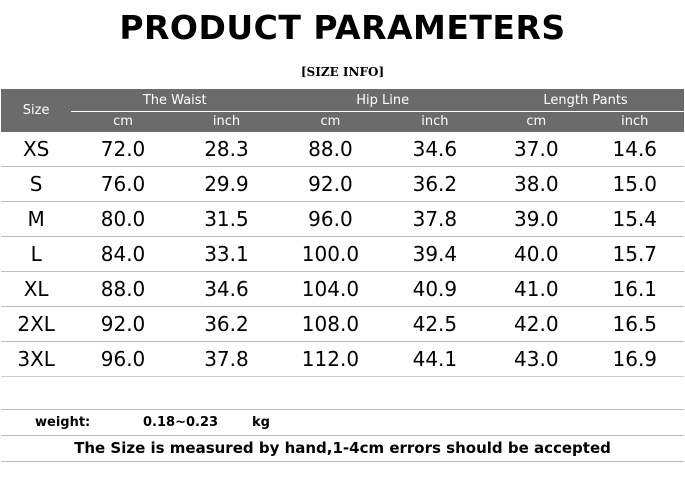 This screenshot has width=685, height=498. Describe the element at coordinates (123, 289) in the screenshot. I see `waist-cm-cell: 88.0` at that location.